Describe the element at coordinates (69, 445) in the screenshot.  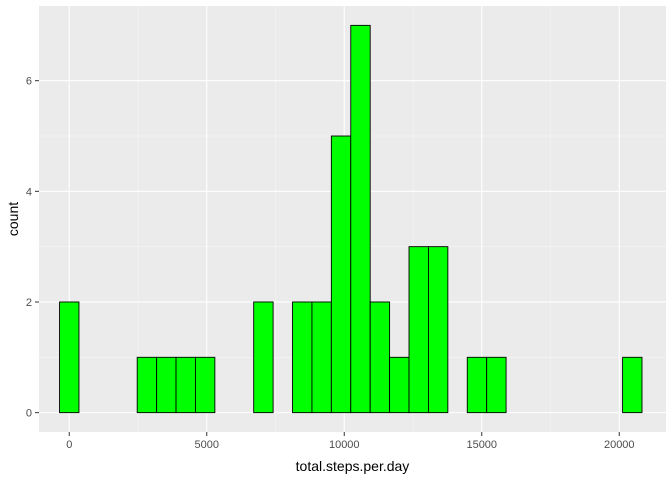
I see `x-tick-label: 0` at that location.